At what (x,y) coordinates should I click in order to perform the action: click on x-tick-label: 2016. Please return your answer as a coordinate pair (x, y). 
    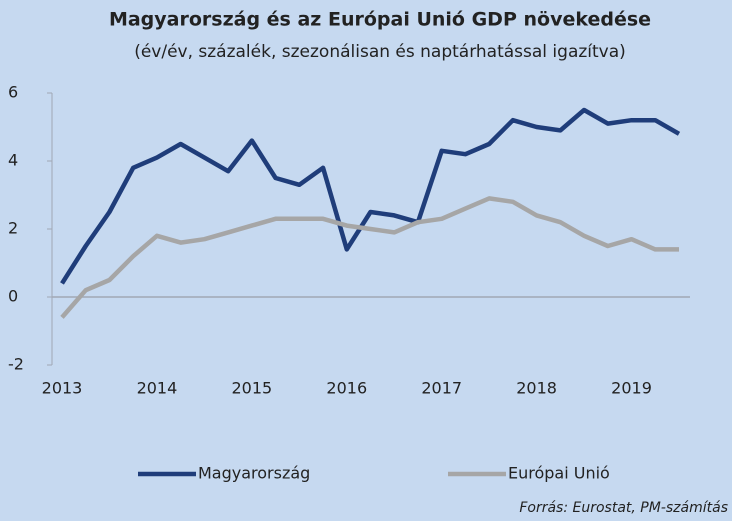
    Looking at the image, I should click on (346, 388).